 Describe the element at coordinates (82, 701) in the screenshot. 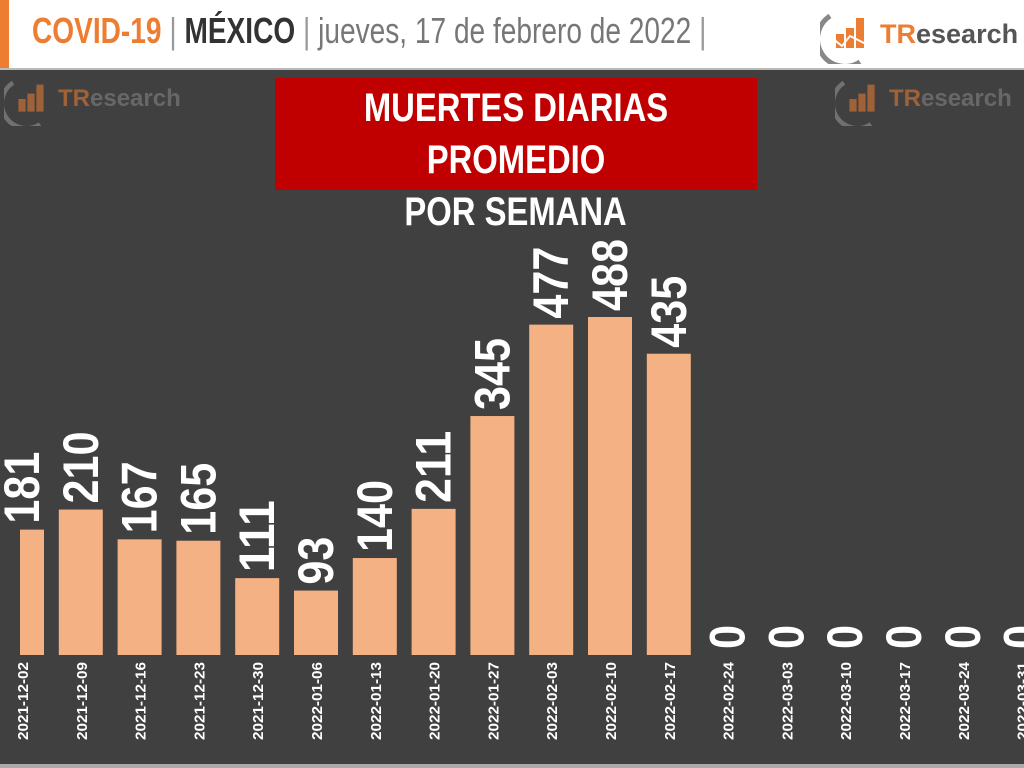

I see `x-tick-label: 2021-12-09` at that location.